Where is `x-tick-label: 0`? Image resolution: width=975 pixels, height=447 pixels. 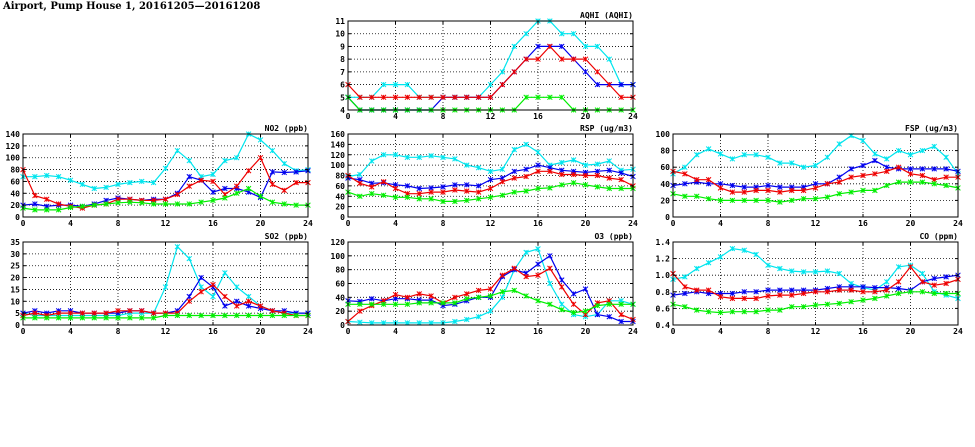
x-tick-label: 0 is located at coordinates (673, 331).